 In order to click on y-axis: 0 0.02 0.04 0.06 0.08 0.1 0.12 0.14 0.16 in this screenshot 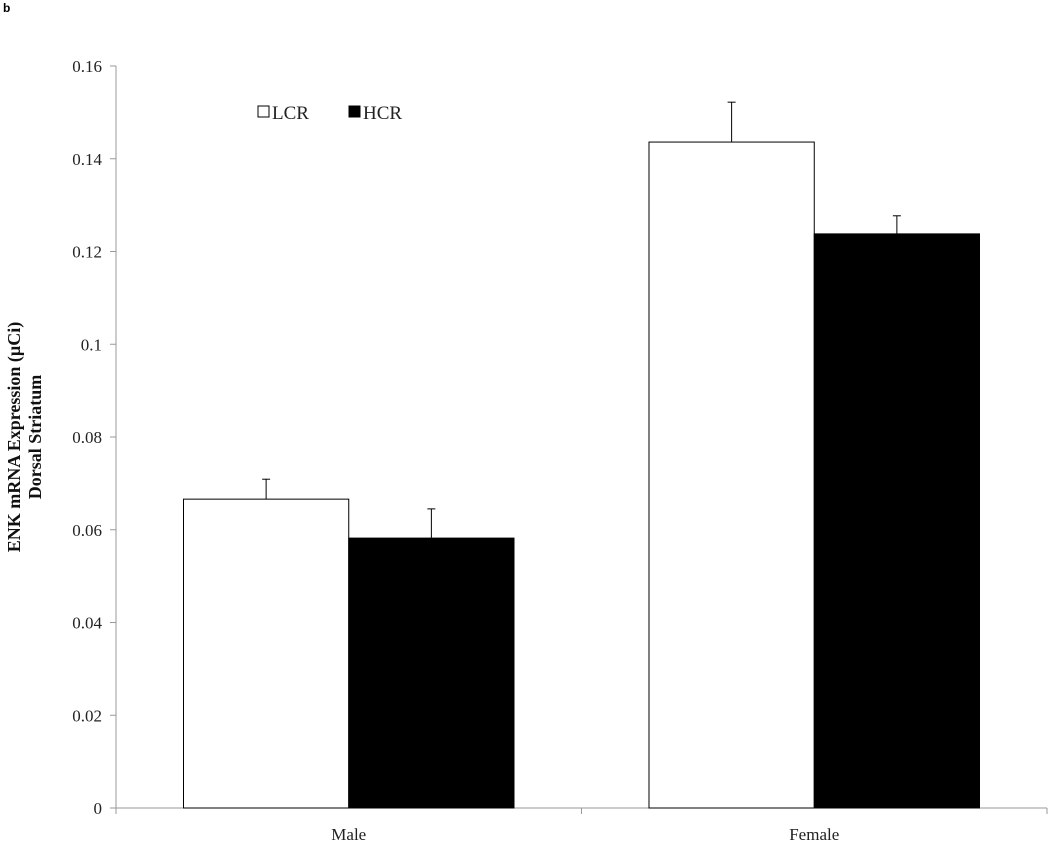, I will do `click(94, 437)`.